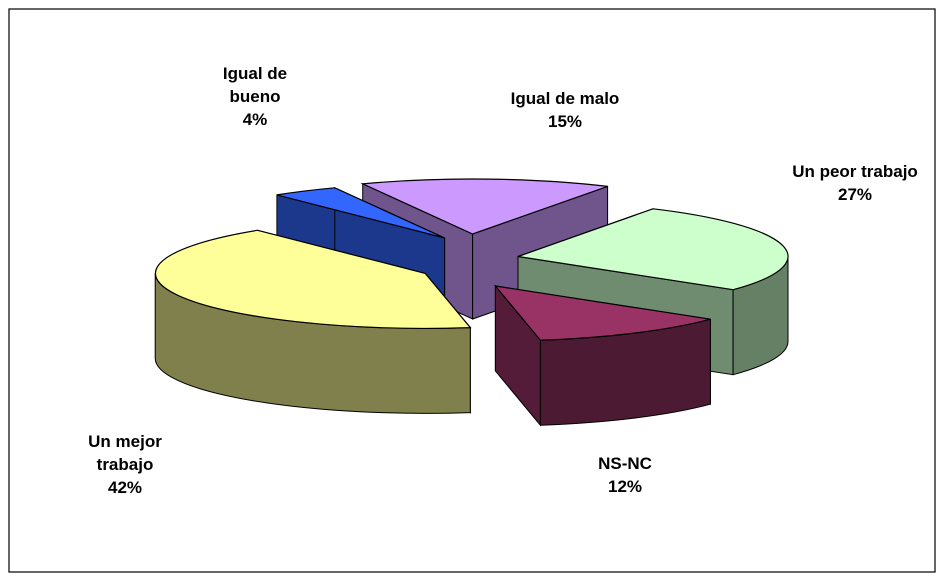 This screenshot has height=581, width=943. I want to click on slice-label: NS-NC 12%, so click(625, 475).